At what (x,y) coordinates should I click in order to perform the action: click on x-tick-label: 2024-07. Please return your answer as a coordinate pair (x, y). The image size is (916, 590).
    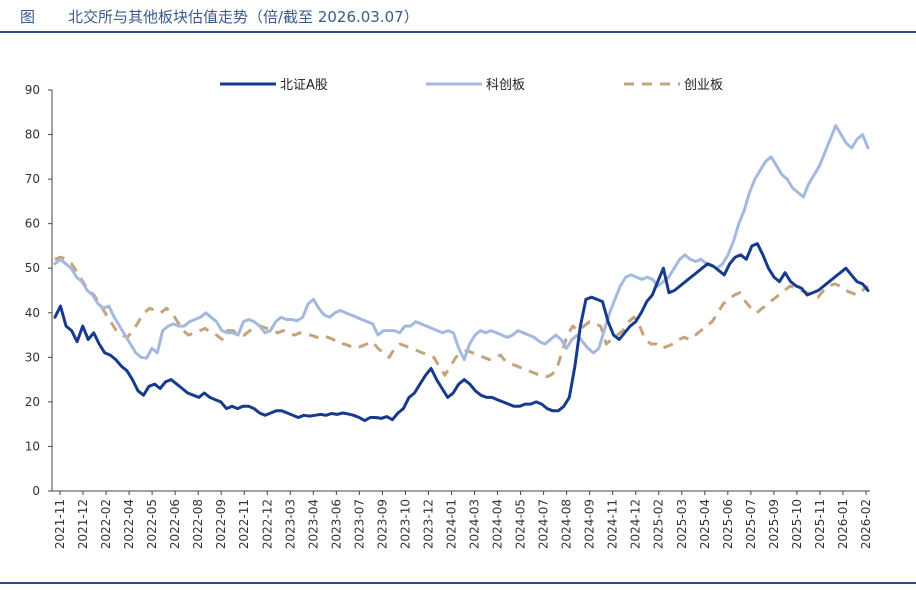
    Looking at the image, I should click on (544, 524).